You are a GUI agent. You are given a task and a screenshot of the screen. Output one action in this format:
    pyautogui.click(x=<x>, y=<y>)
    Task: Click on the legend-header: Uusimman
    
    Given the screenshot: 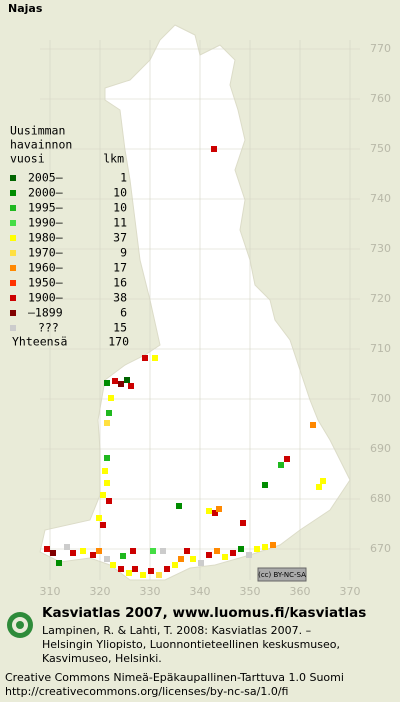 What is the action you would take?
    pyautogui.click(x=37, y=131)
    